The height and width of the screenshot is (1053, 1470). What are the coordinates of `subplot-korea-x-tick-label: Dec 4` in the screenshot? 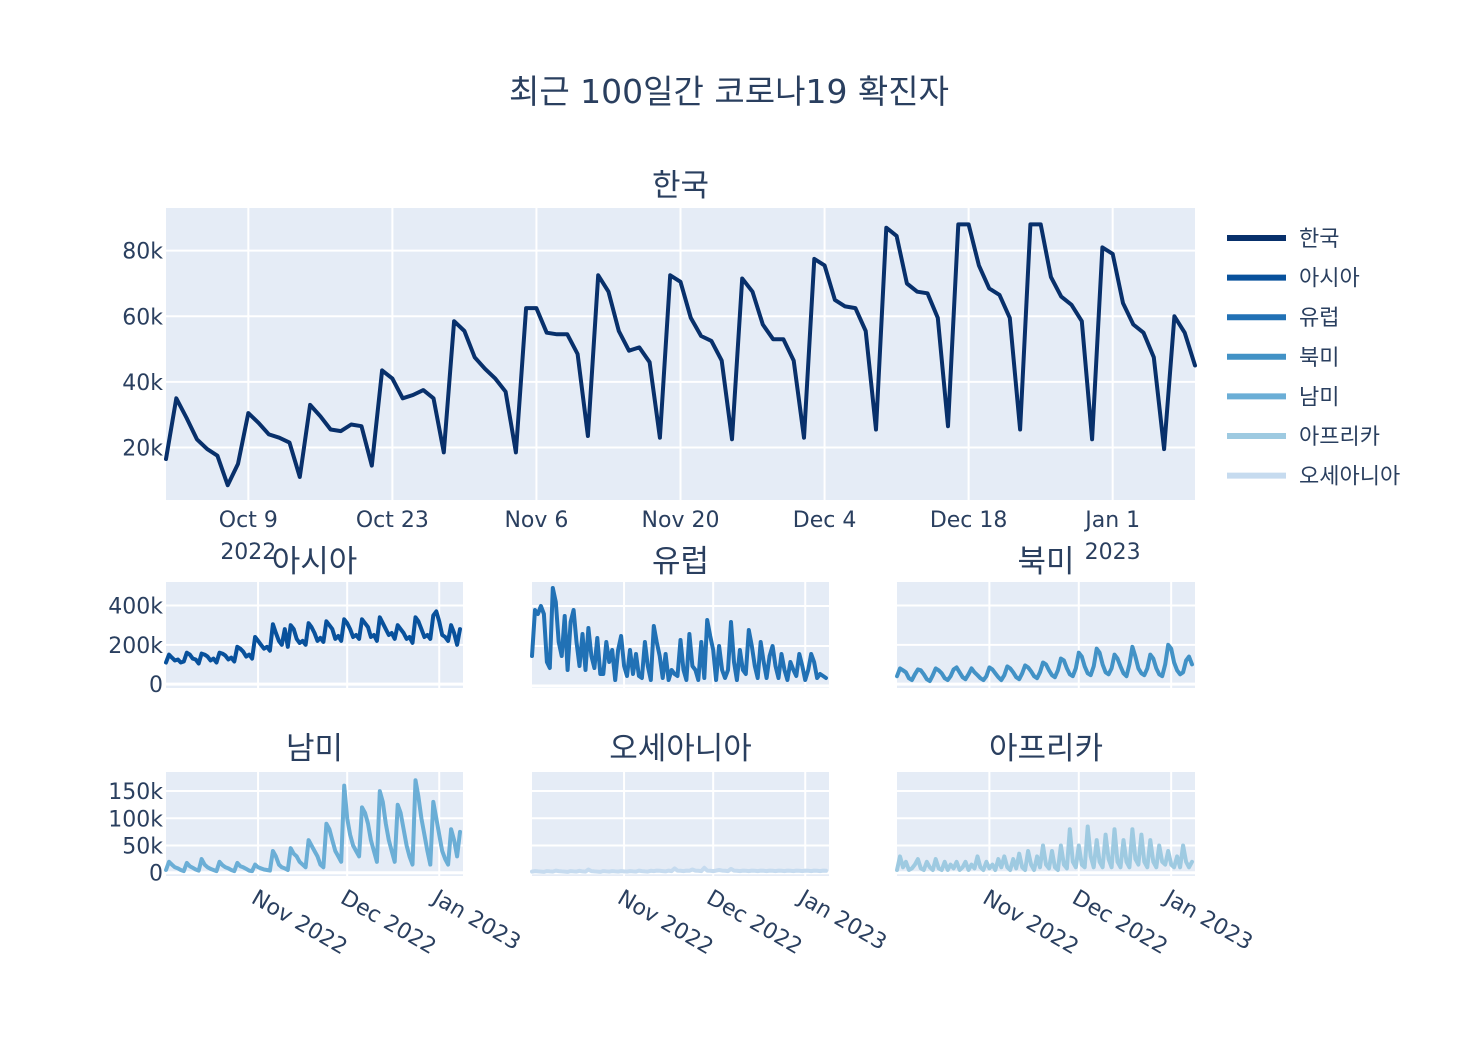 It's located at (825, 520).